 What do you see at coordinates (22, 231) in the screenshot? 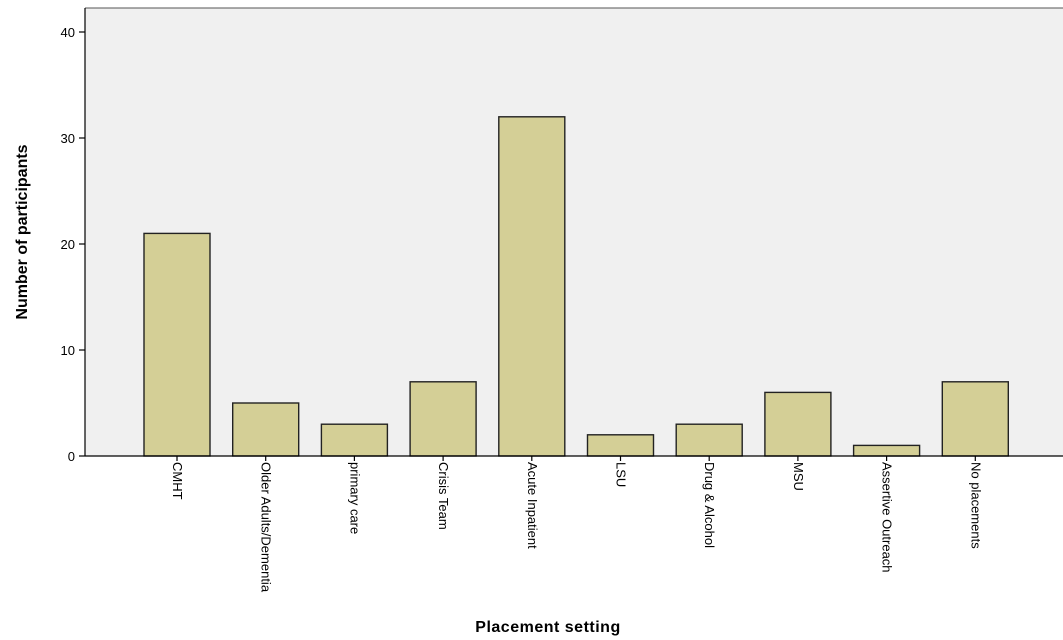
I see `y-axis-title: Number of participants` at bounding box center [22, 231].